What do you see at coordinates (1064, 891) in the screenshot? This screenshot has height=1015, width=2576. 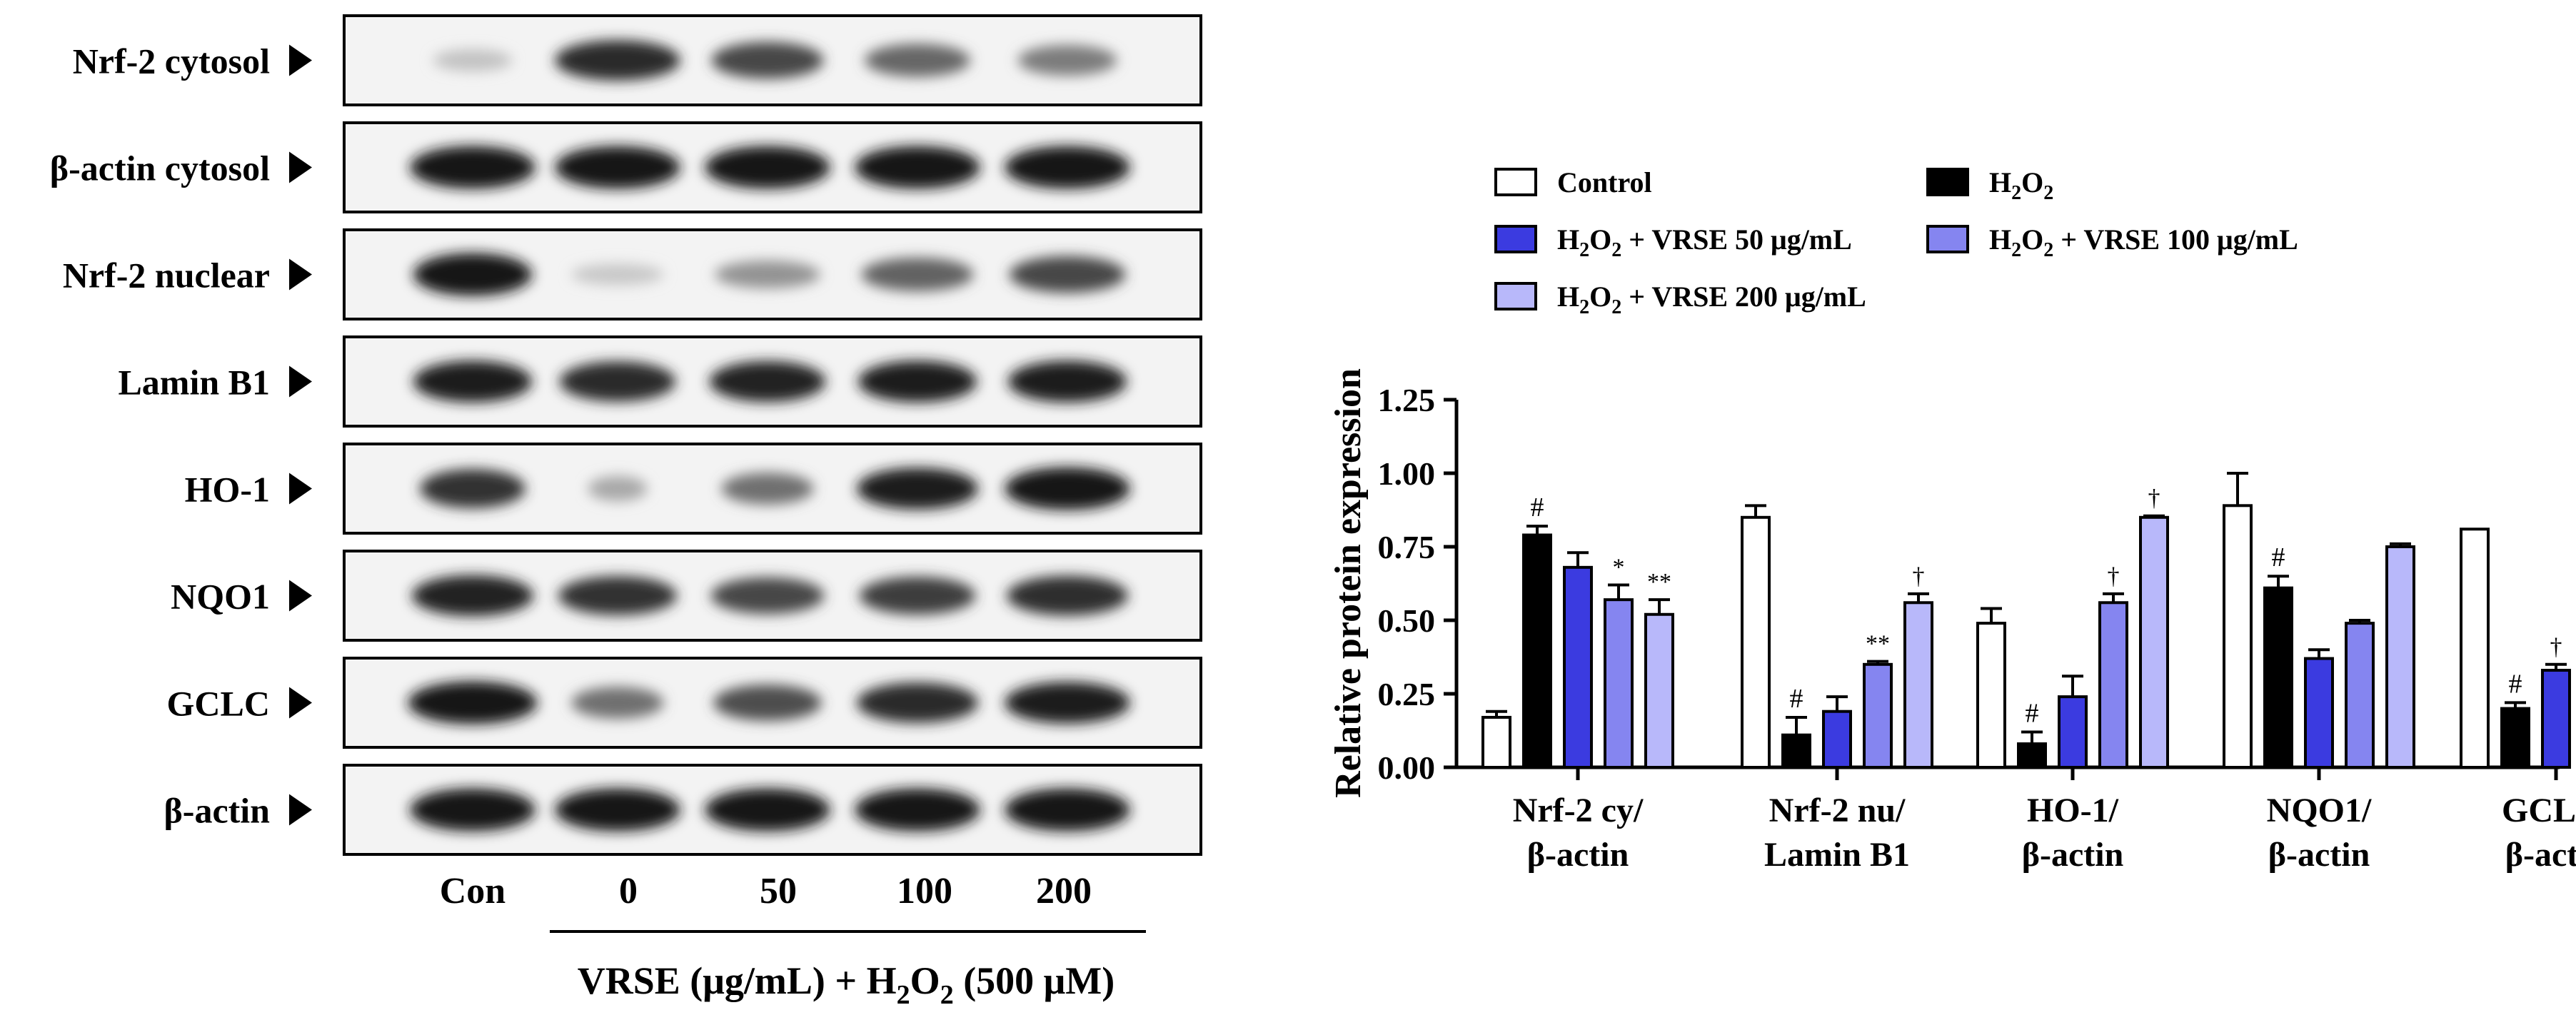 I see `lane-label: 200` at bounding box center [1064, 891].